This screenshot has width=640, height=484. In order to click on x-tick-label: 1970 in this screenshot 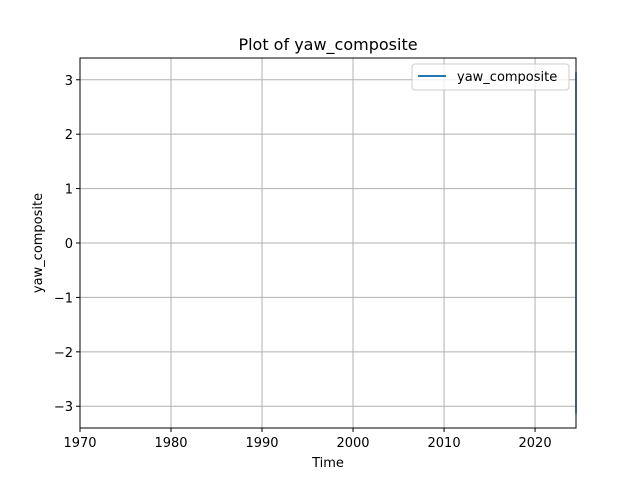, I will do `click(79, 443)`.